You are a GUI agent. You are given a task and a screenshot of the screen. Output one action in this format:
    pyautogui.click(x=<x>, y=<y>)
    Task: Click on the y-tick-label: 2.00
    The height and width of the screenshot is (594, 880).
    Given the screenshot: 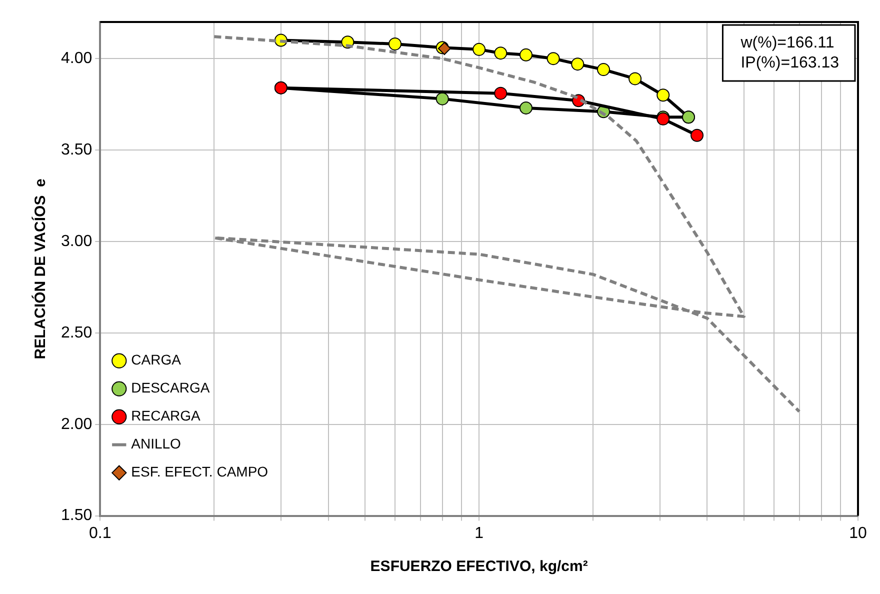 What is the action you would take?
    pyautogui.click(x=76, y=424)
    